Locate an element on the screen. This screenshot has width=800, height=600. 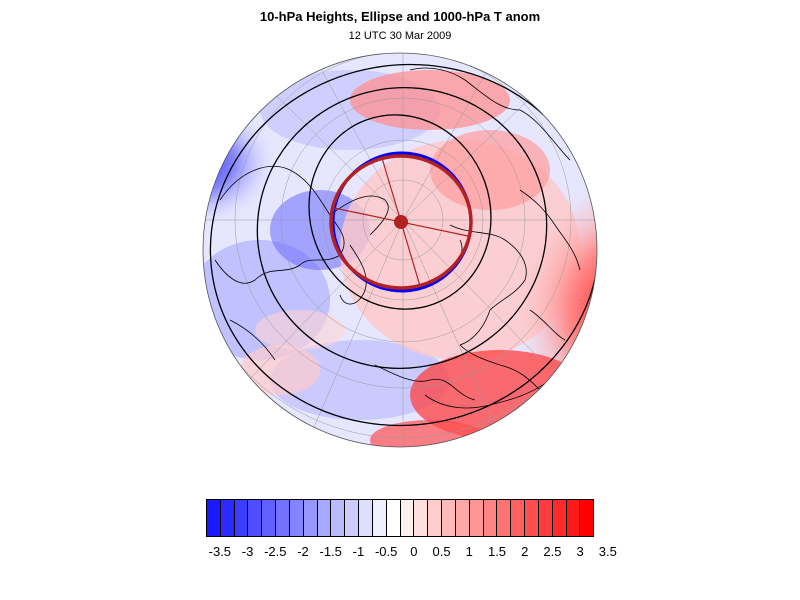
colorbar-tick-label: 0.5 is located at coordinates (441, 551).